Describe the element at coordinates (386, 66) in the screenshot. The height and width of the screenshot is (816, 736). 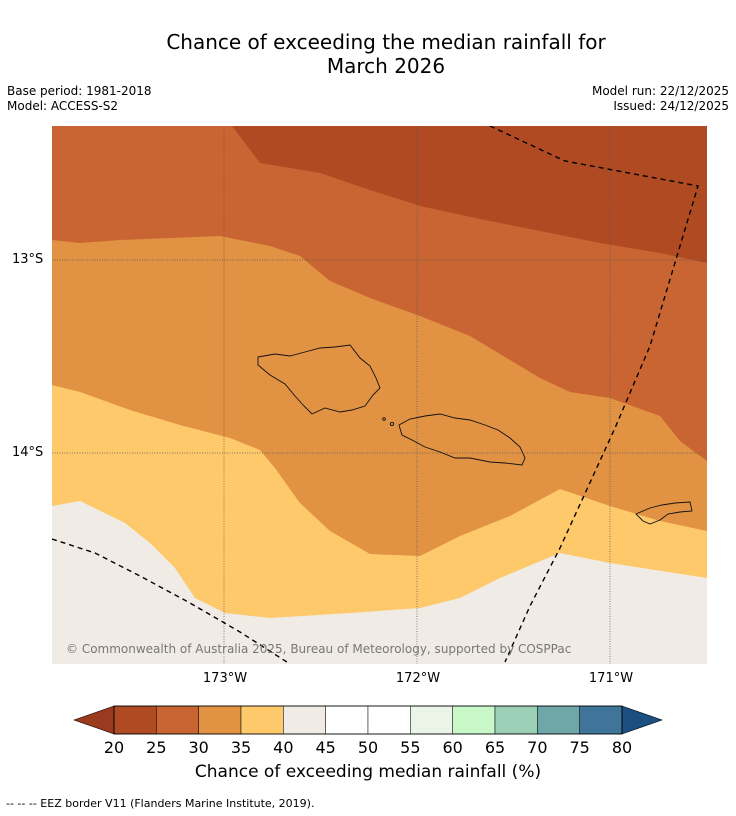
I see `title-line-2: March 2026` at that location.